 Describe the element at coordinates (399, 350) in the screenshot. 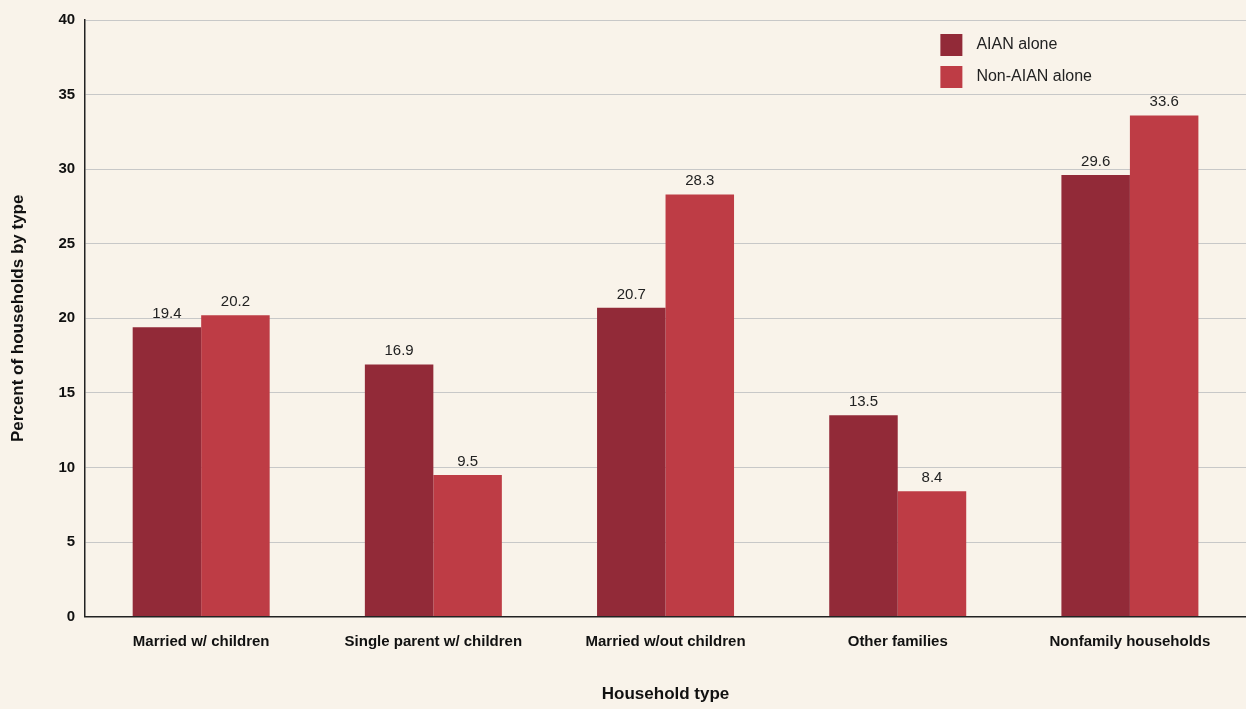

I see `data-label: 16.9` at that location.